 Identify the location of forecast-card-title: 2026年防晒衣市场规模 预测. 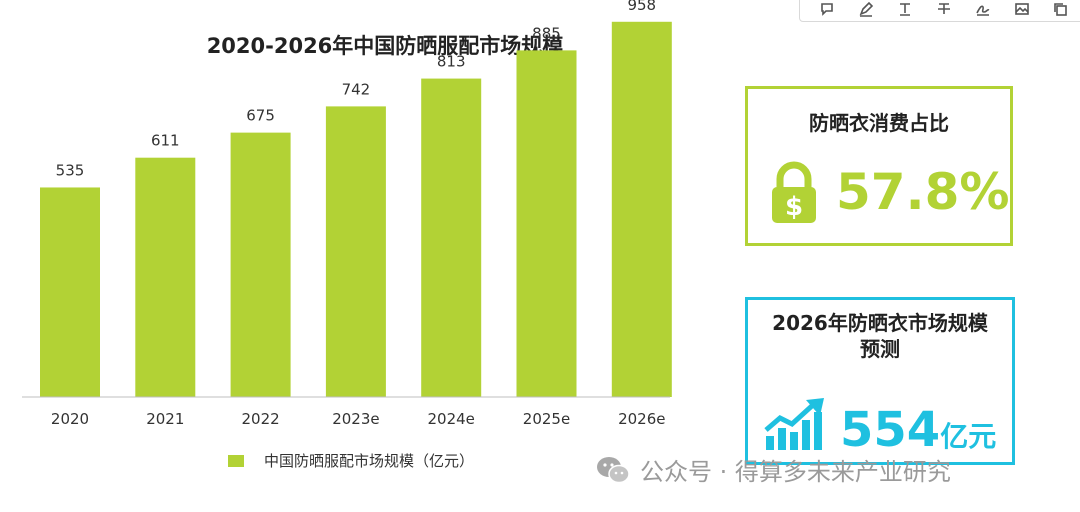
(880, 336).